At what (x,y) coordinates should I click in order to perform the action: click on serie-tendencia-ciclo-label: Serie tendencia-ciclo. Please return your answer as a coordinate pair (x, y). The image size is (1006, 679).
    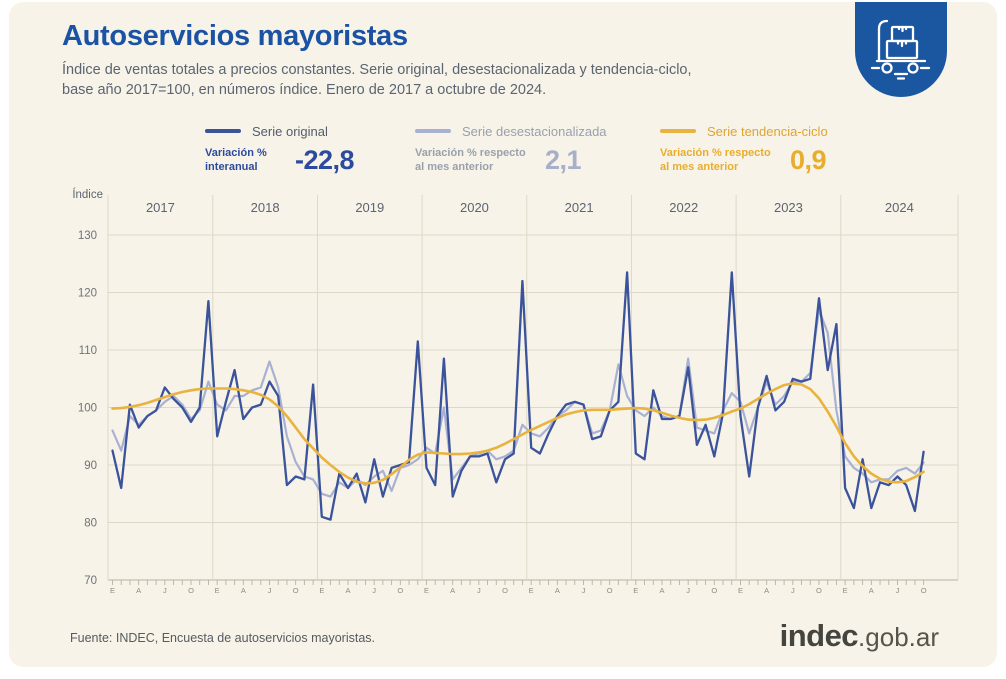
    Looking at the image, I should click on (767, 131).